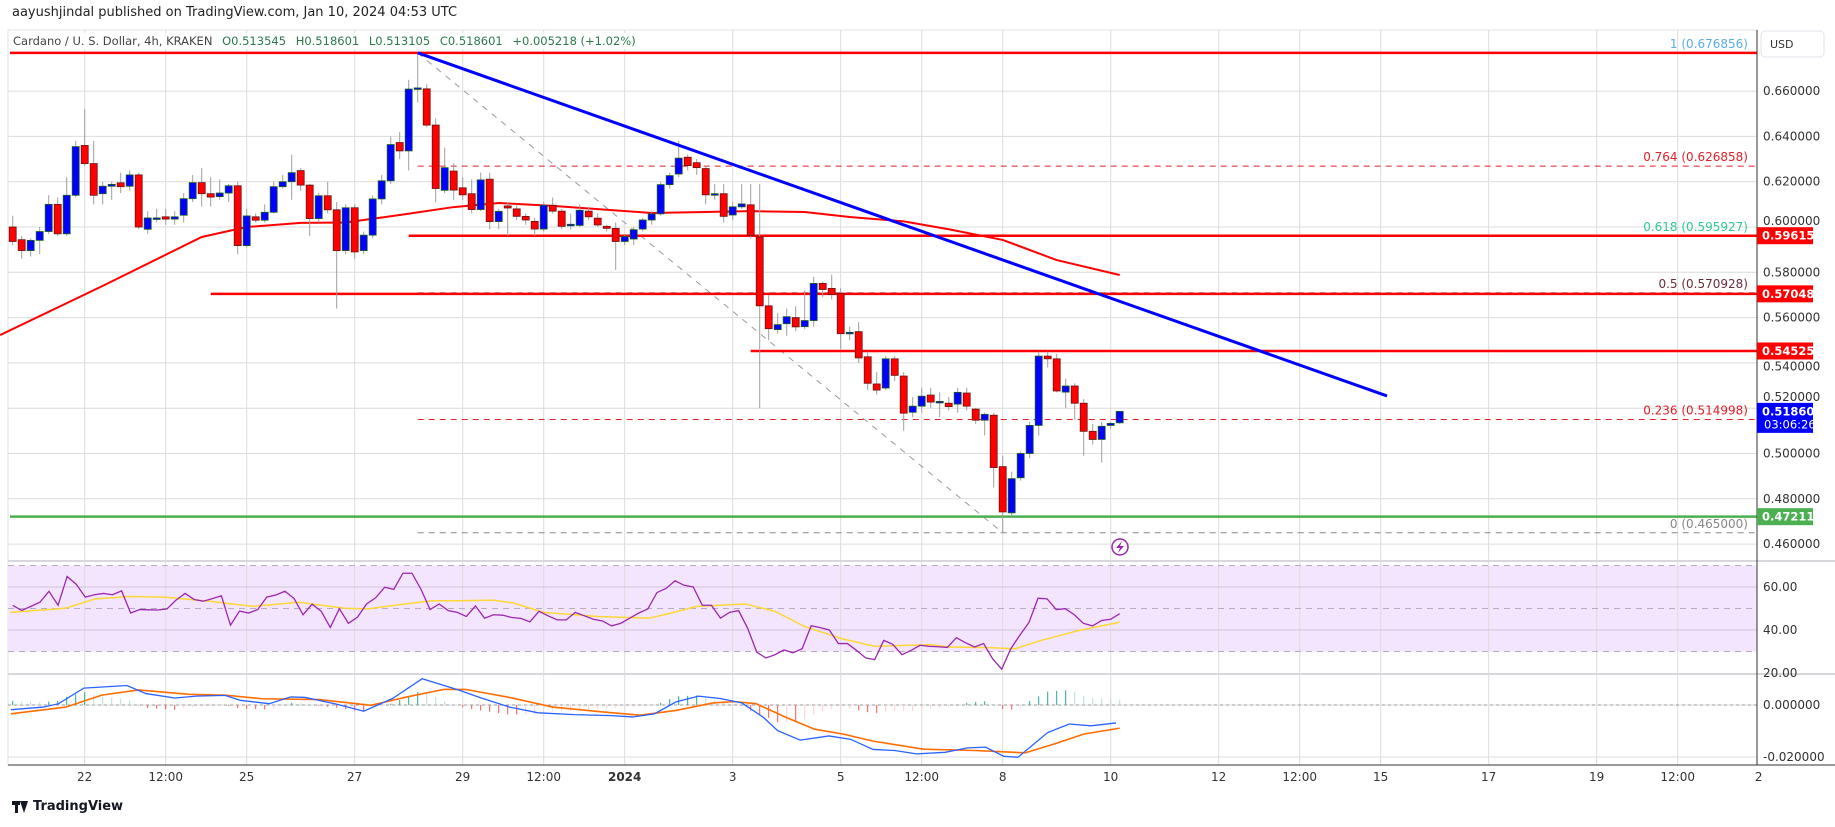 The image size is (1835, 827). I want to click on price-badge-bg, so click(1785, 417).